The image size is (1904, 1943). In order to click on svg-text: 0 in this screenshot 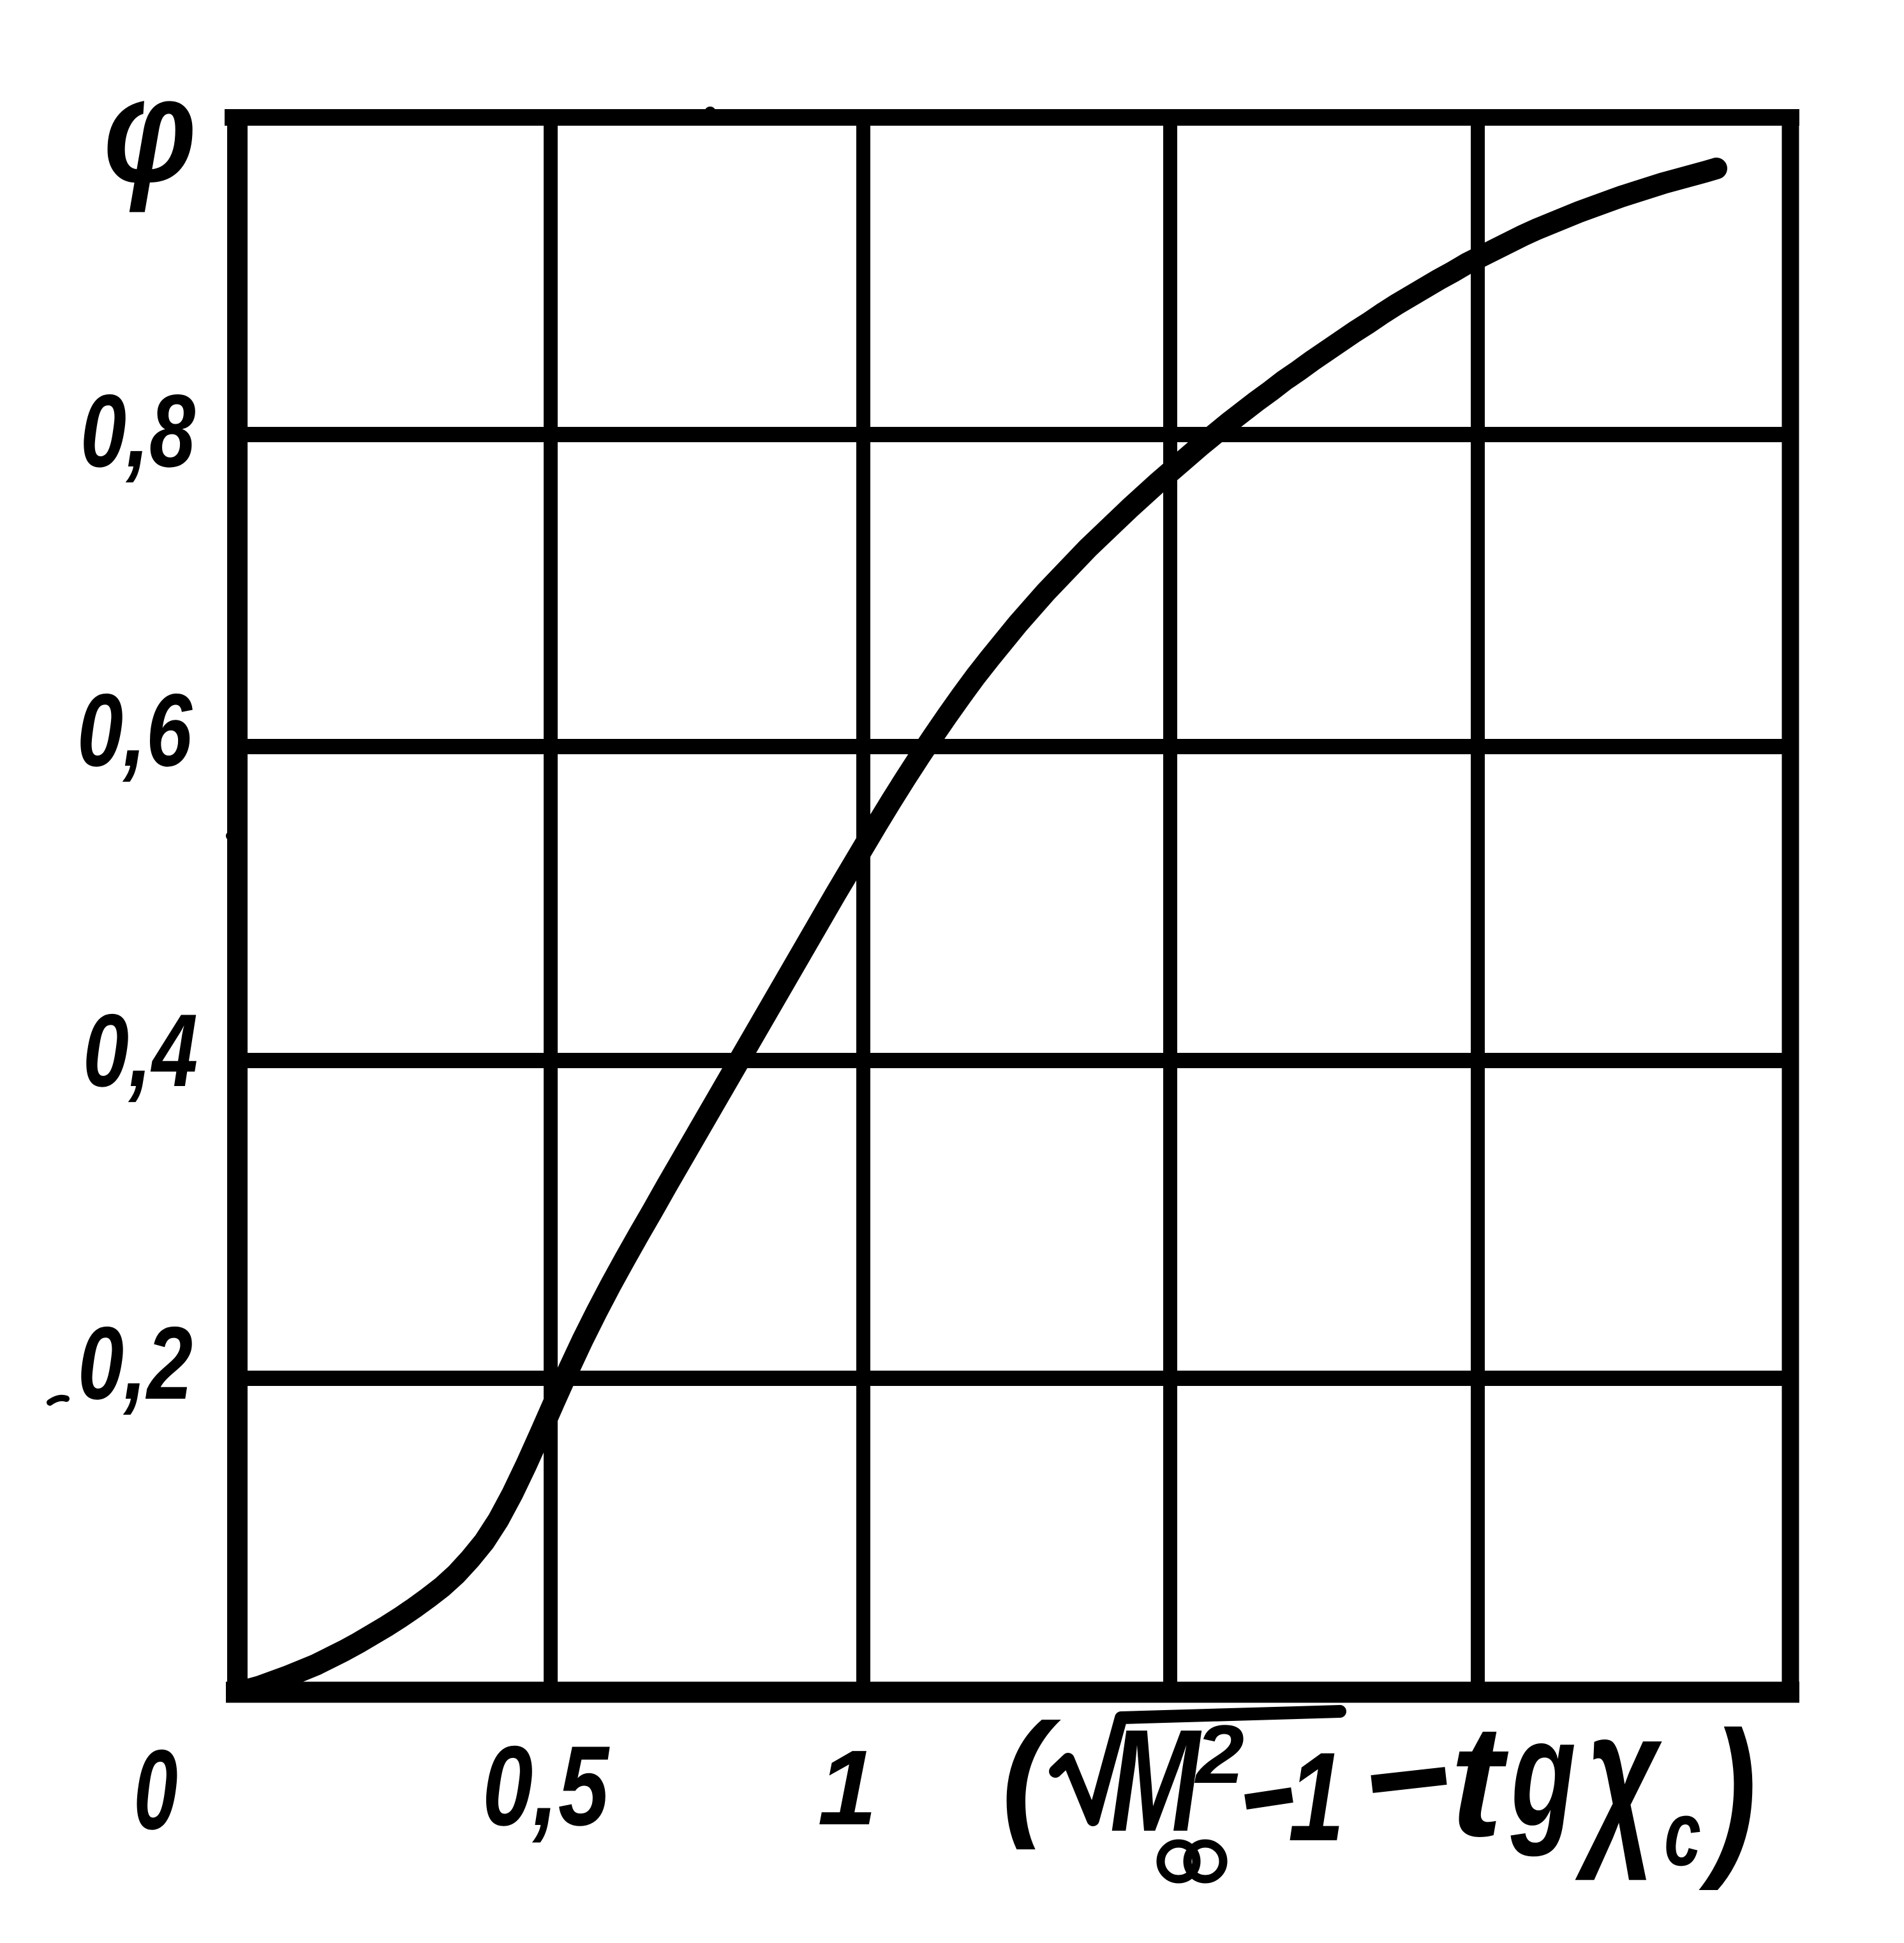, I will do `click(155, 1789)`.